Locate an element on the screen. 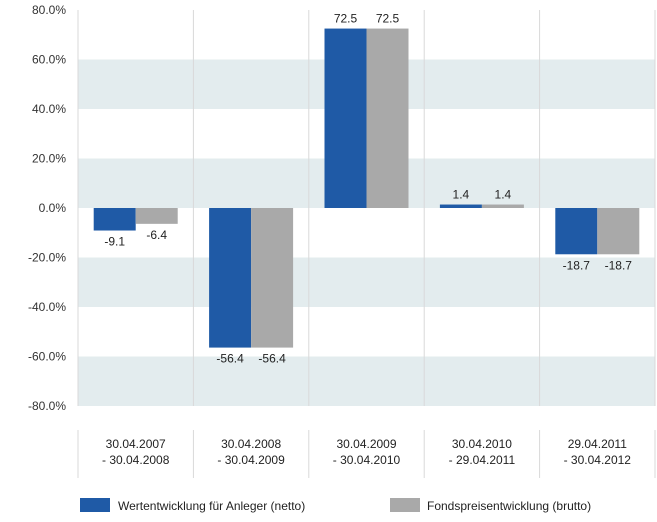 This screenshot has width=657, height=522. legend-label: Fondspreisentwicklung (brutto) is located at coordinates (509, 506).